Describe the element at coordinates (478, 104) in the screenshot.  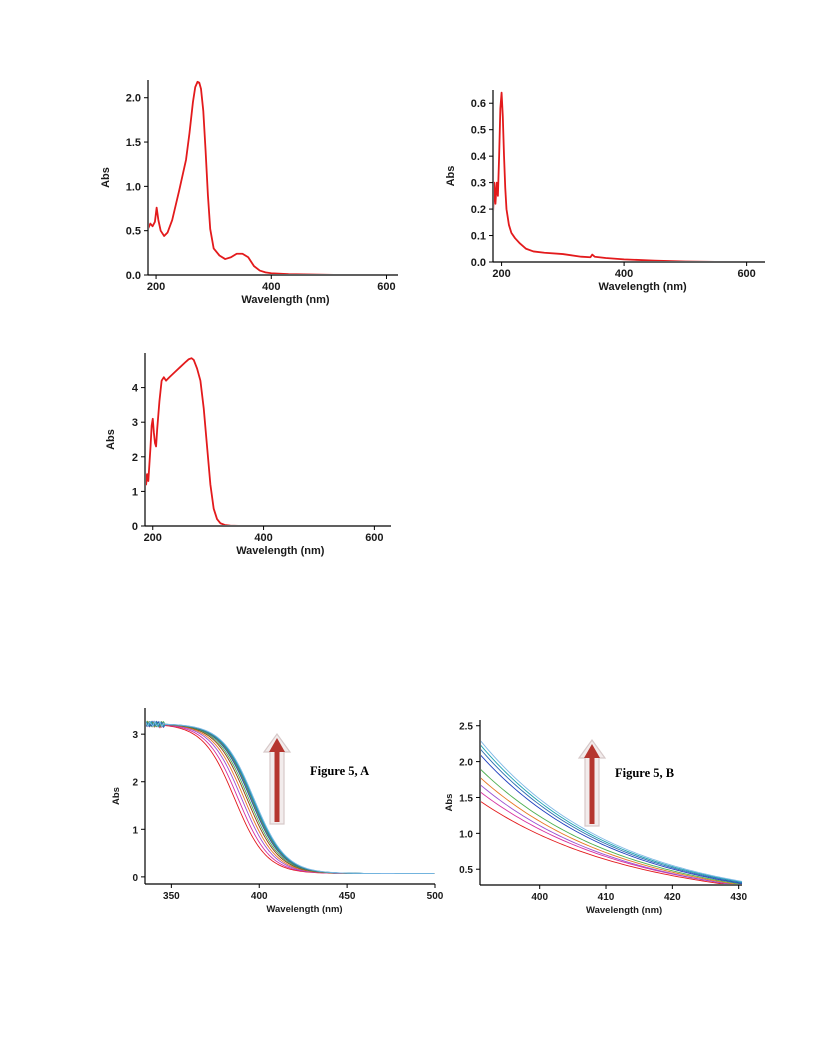
I see `y-tick-label: 0.6` at that location.